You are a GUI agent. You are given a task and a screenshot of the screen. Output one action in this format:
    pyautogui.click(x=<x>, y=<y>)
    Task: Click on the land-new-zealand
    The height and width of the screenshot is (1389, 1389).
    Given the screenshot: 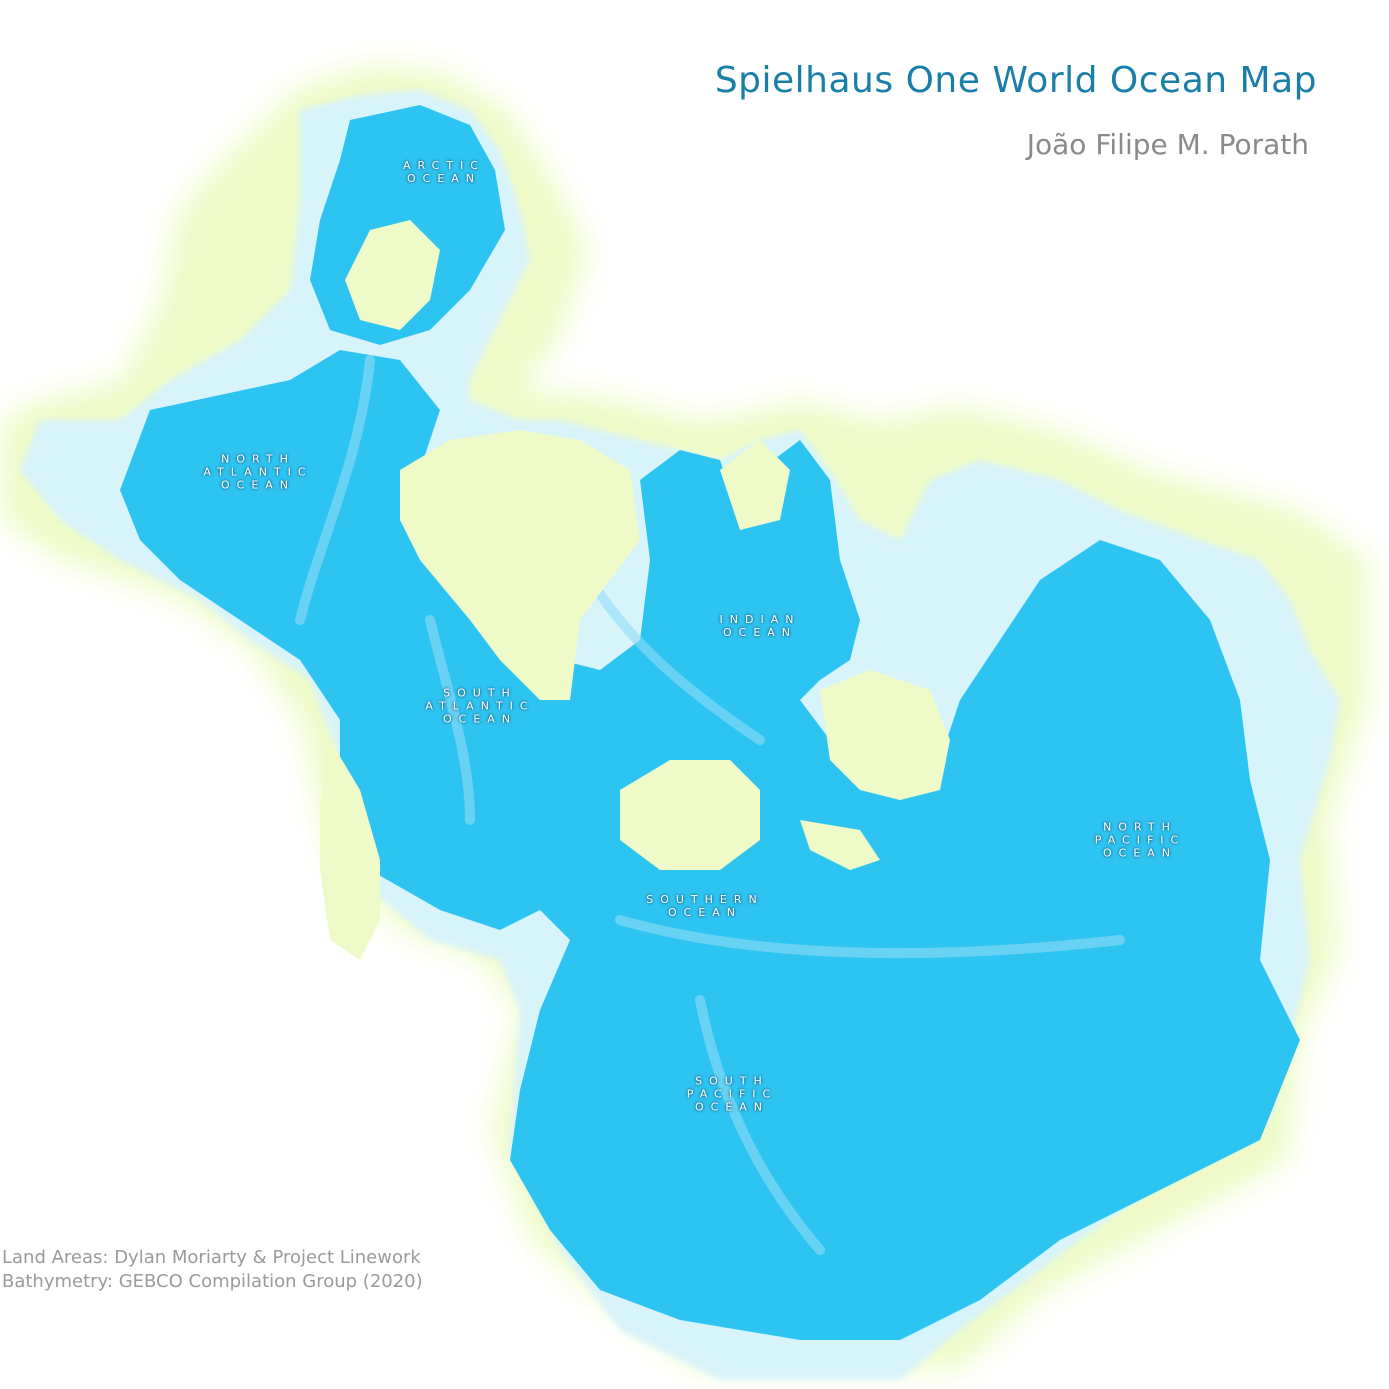 What is the action you would take?
    pyautogui.click(x=840, y=845)
    